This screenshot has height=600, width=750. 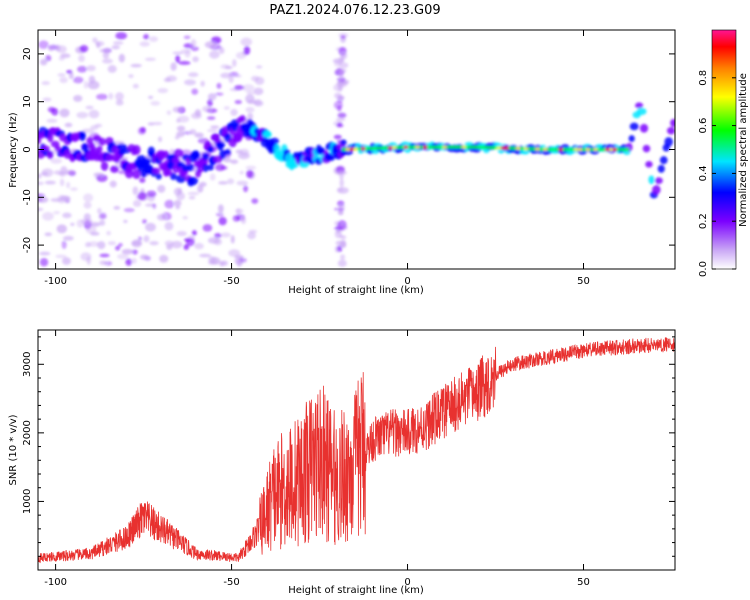 What do you see at coordinates (55, 582) in the screenshot?
I see `snr-xtick-label: -100` at bounding box center [55, 582].